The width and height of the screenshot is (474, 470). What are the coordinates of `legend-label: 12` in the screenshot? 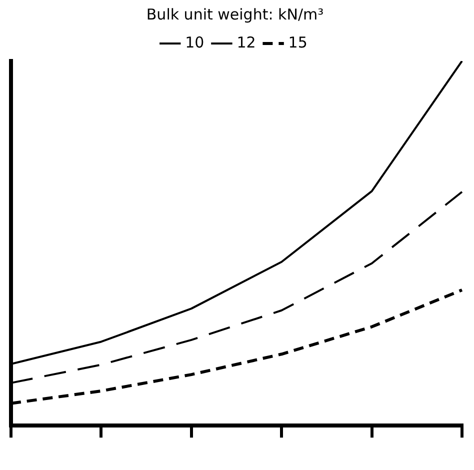 It's located at (246, 42).